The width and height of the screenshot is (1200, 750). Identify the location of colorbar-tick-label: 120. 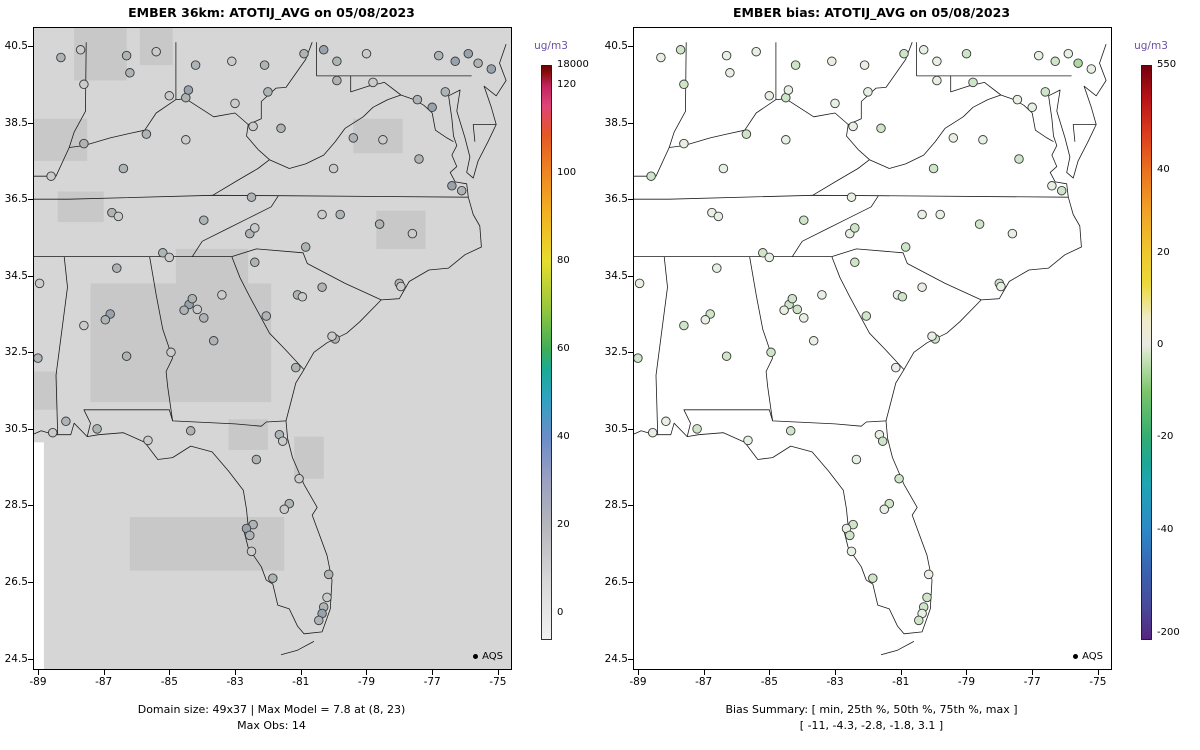
(567, 85).